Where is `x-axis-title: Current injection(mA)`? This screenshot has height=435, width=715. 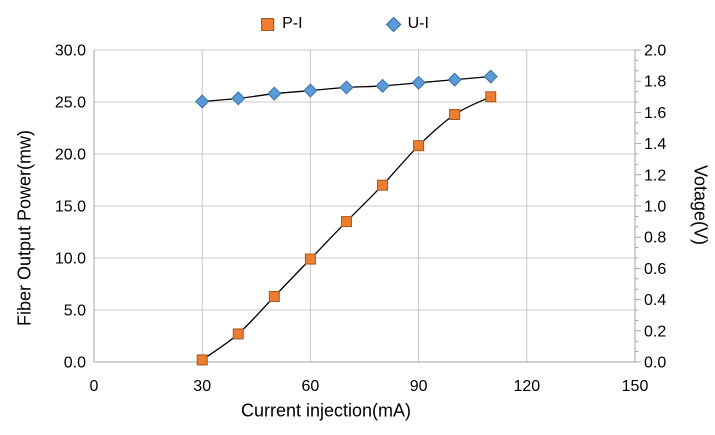 x-axis-title: Current injection(mA) is located at coordinates (326, 410).